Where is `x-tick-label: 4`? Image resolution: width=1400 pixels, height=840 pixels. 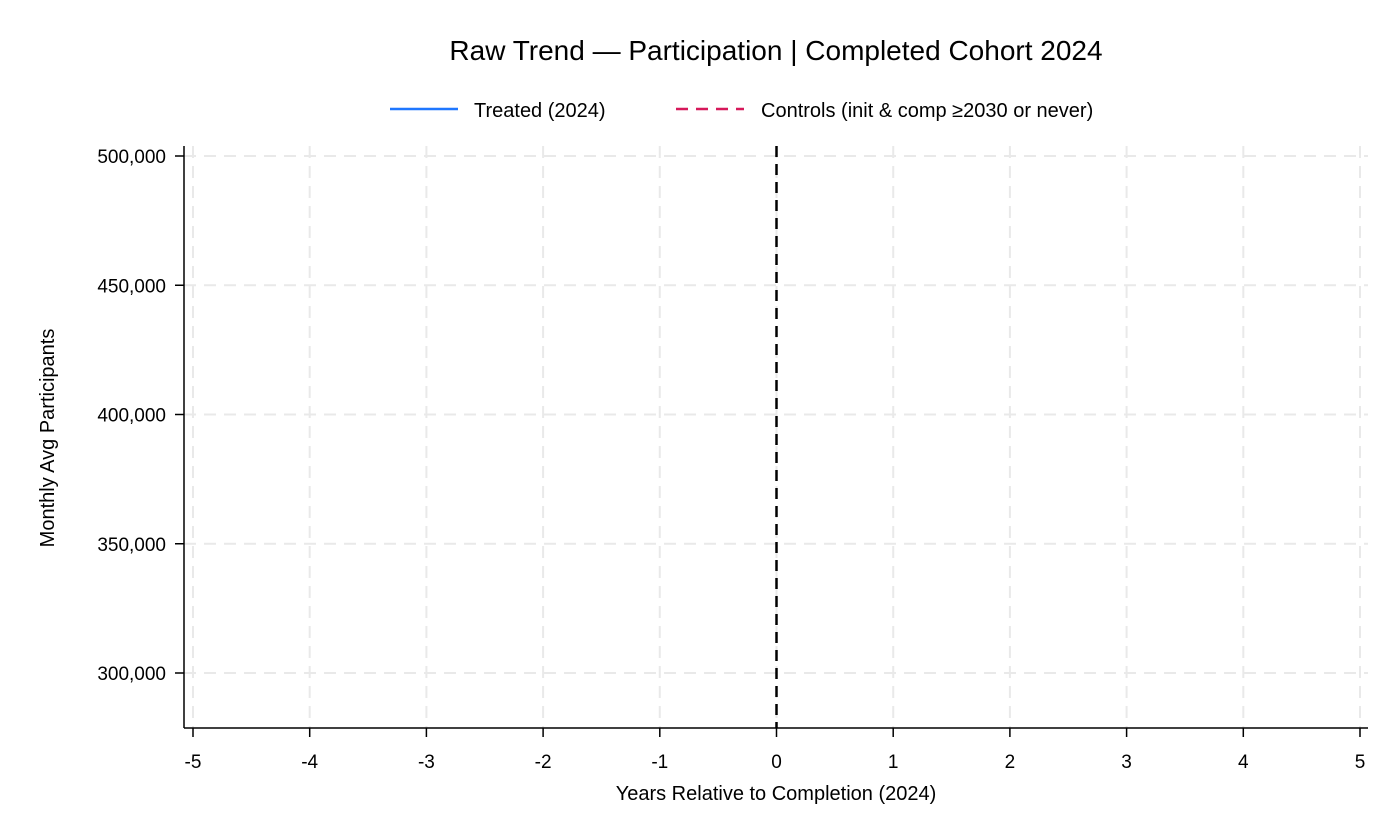 x-tick-label: 4 is located at coordinates (1243, 762).